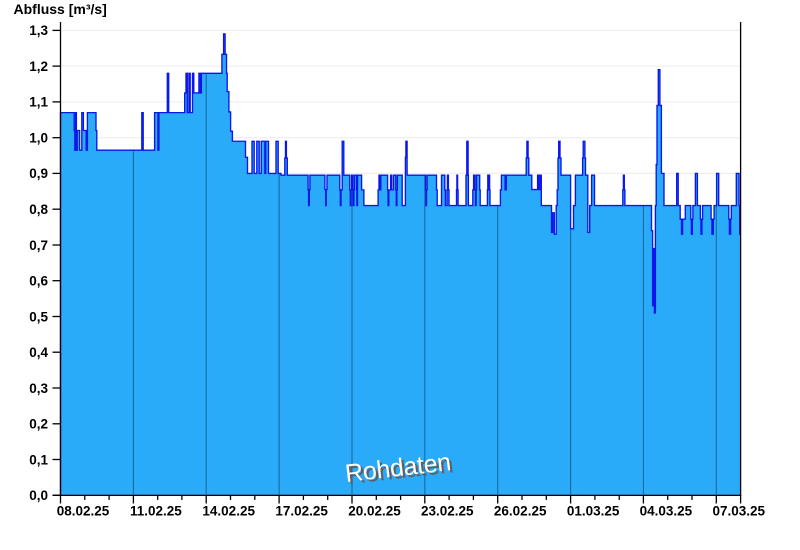 This screenshot has height=550, width=800. Describe the element at coordinates (38, 138) in the screenshot. I see `svg-text: 1,0` at that location.